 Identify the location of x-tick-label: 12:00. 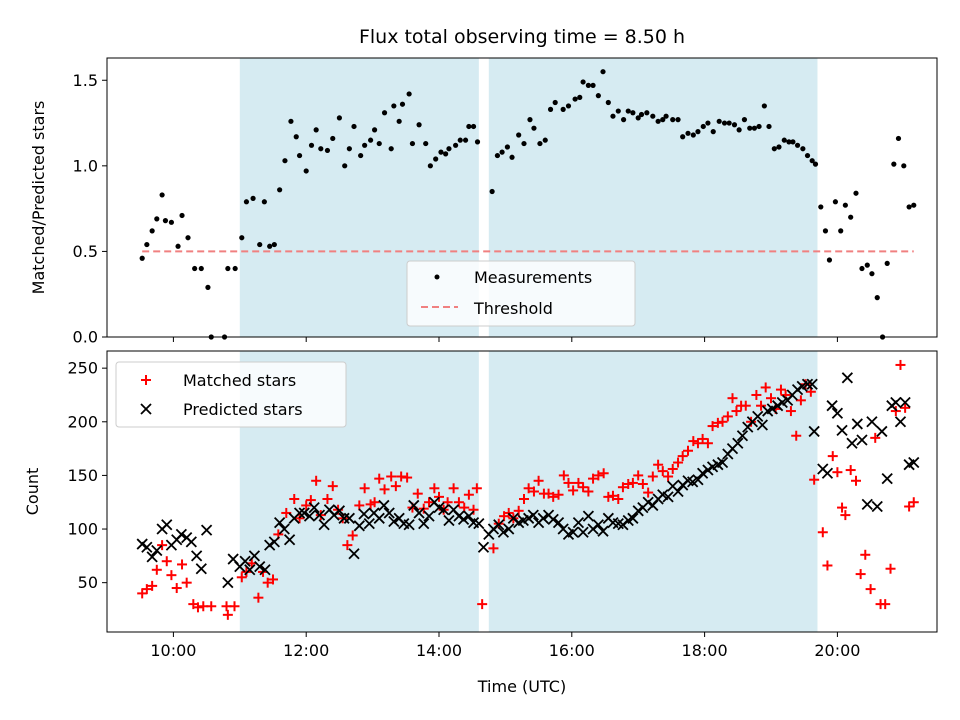
(306, 650).